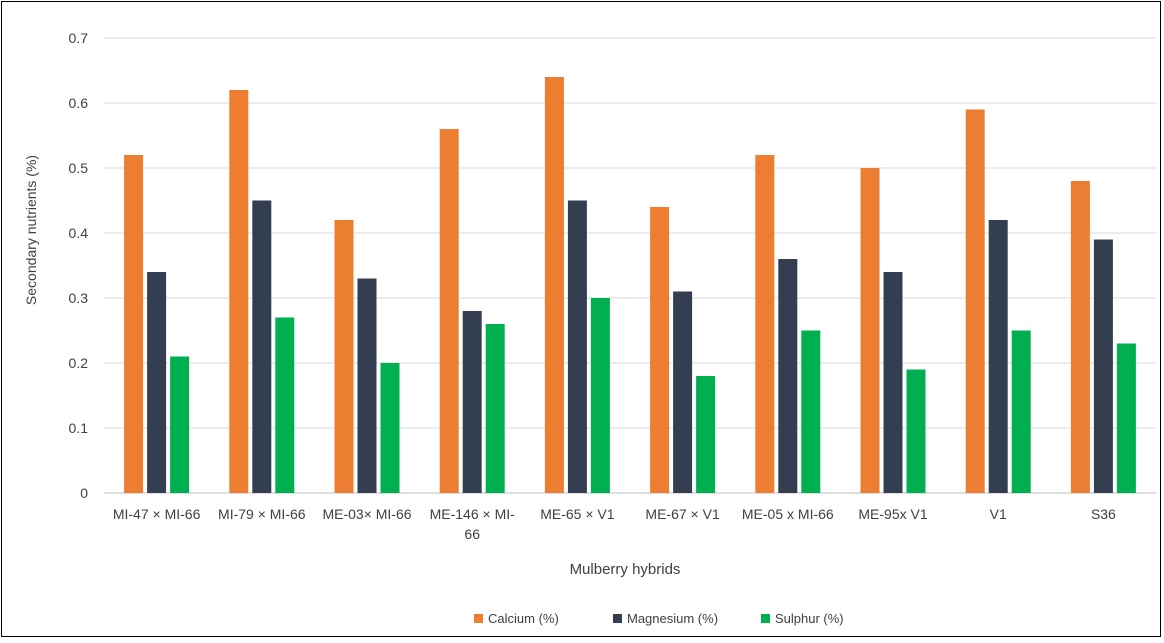 This screenshot has width=1164, height=643. What do you see at coordinates (79, 298) in the screenshot?
I see `y-tick-label: 0.3` at bounding box center [79, 298].